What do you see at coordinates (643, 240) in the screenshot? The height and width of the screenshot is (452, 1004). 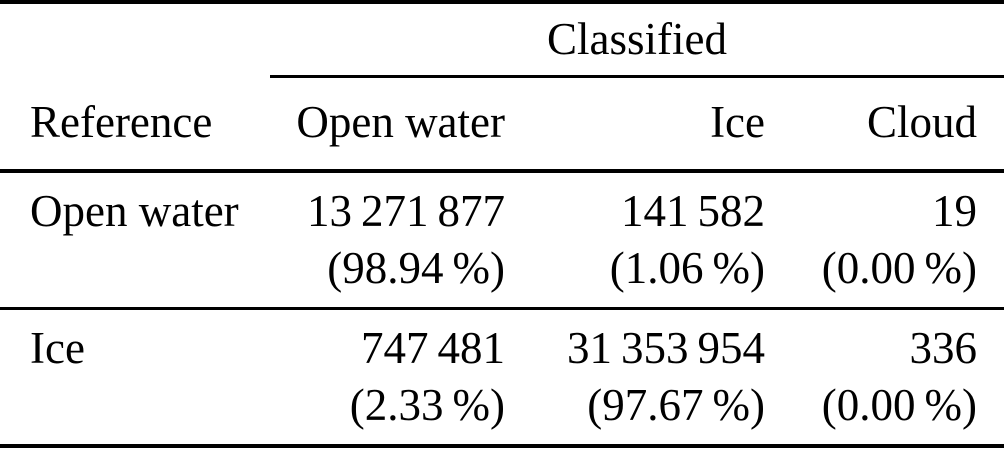 I see `cell-openwater-ice: 141 582 (1.06 %)` at bounding box center [643, 240].